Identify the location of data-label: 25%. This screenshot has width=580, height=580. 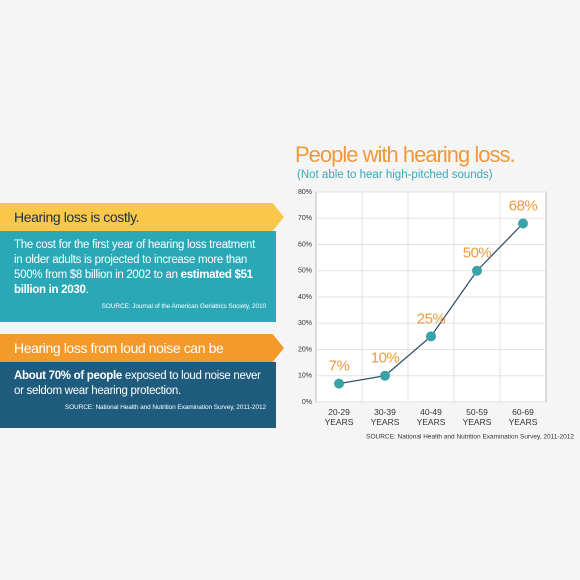
(431, 318).